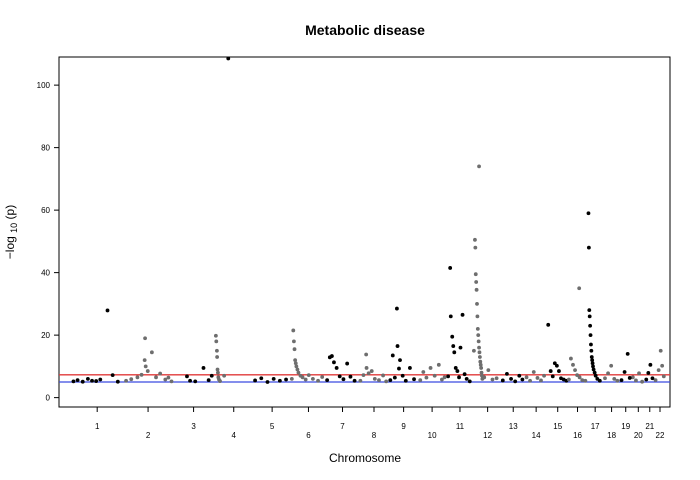  What do you see at coordinates (374, 435) in the screenshot?
I see `x-tick-label: 8` at bounding box center [374, 435].